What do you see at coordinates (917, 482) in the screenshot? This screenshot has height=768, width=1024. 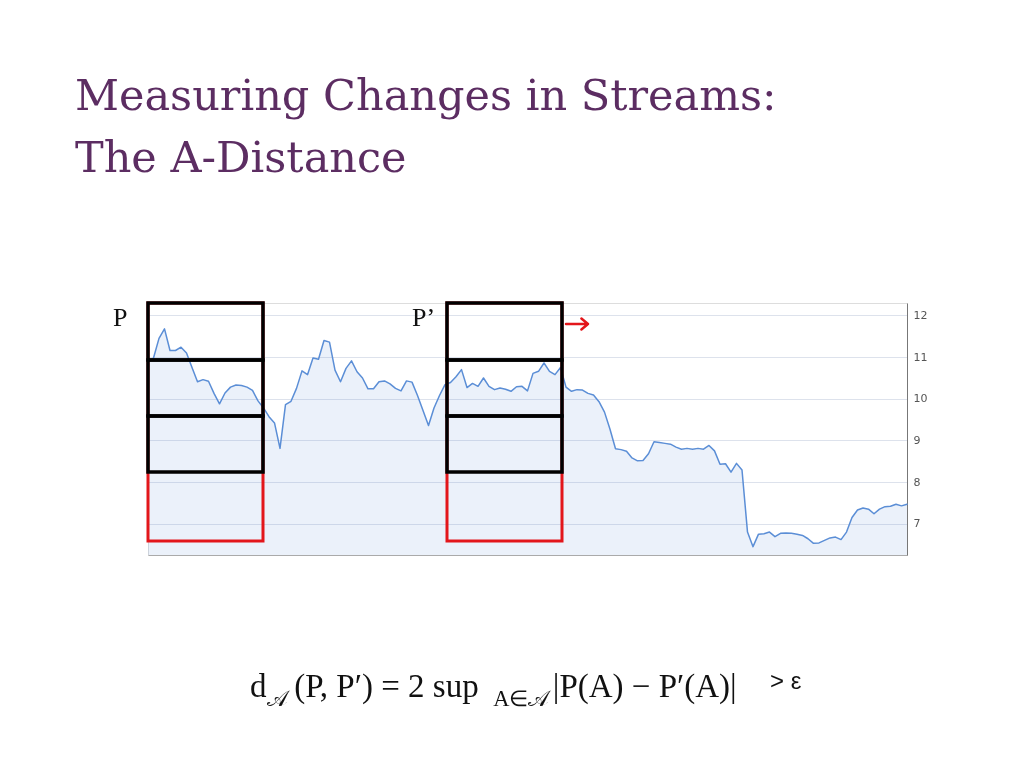 I see `y-tick-label: 8` at bounding box center [917, 482].